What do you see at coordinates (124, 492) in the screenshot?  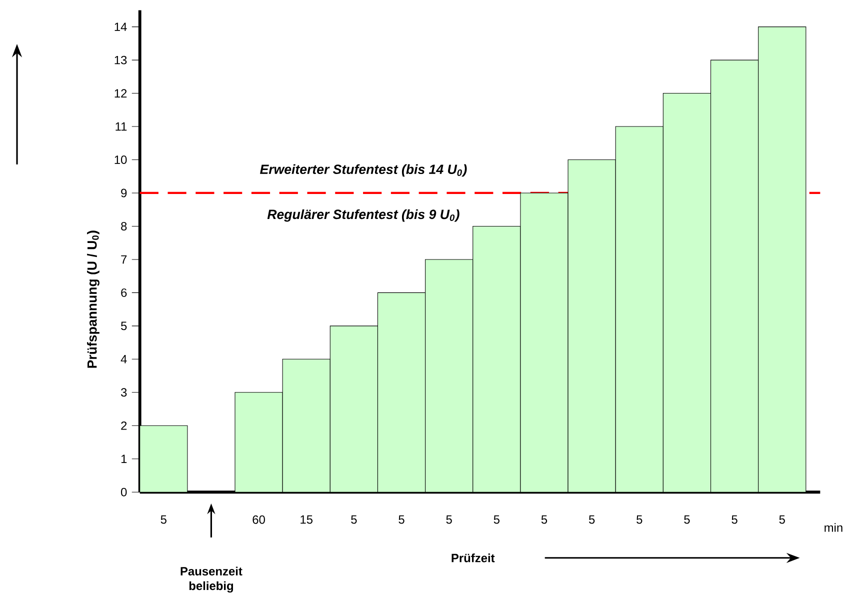 I see `y-tick-label: 0` at bounding box center [124, 492].